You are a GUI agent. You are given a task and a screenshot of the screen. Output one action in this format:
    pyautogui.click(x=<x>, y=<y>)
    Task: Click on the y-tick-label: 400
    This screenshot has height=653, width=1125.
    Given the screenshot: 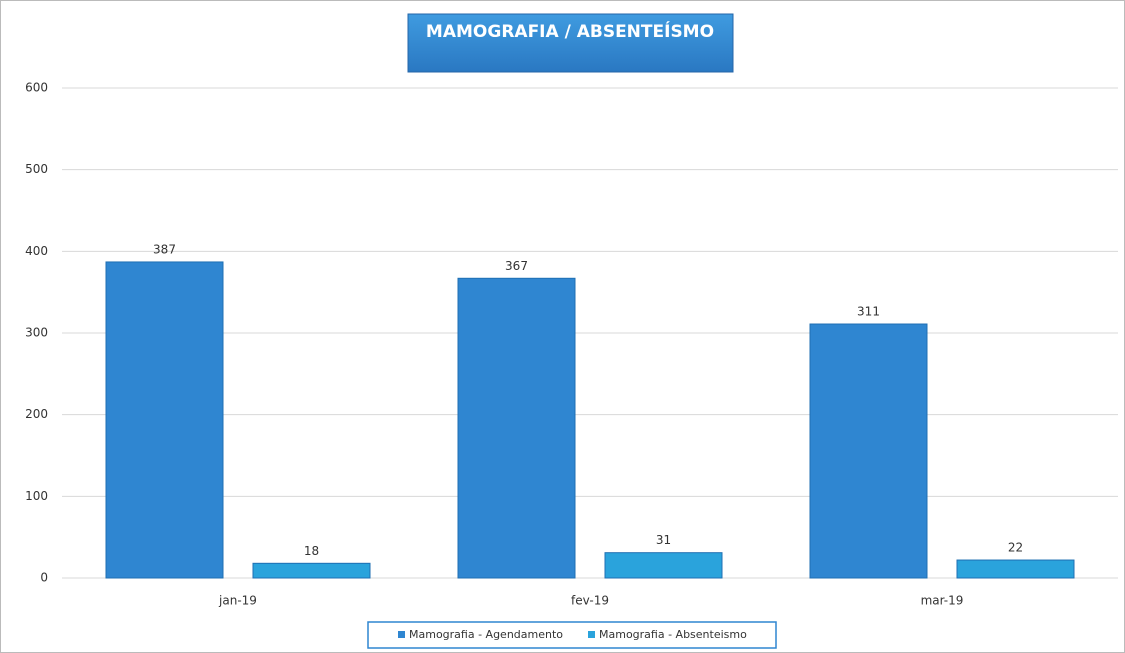 What is the action you would take?
    pyautogui.click(x=36, y=251)
    